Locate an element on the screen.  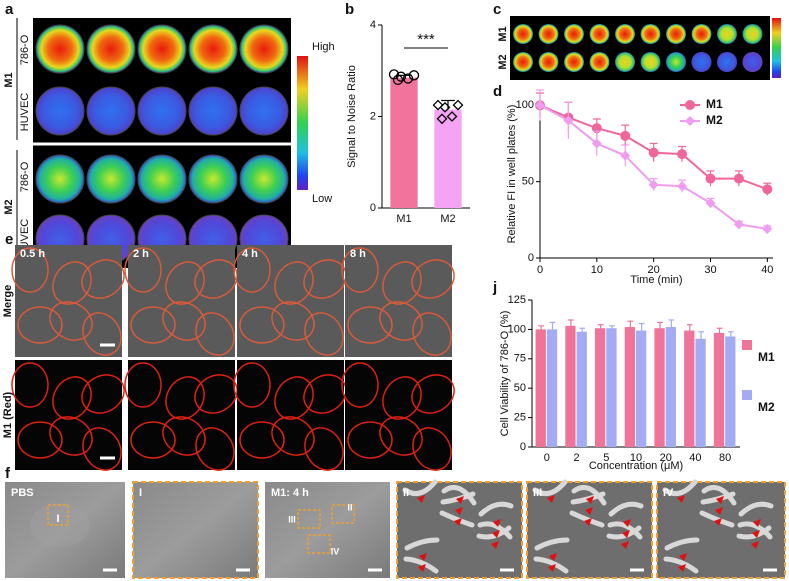
y-tick-label: 2 is located at coordinates (373, 116).